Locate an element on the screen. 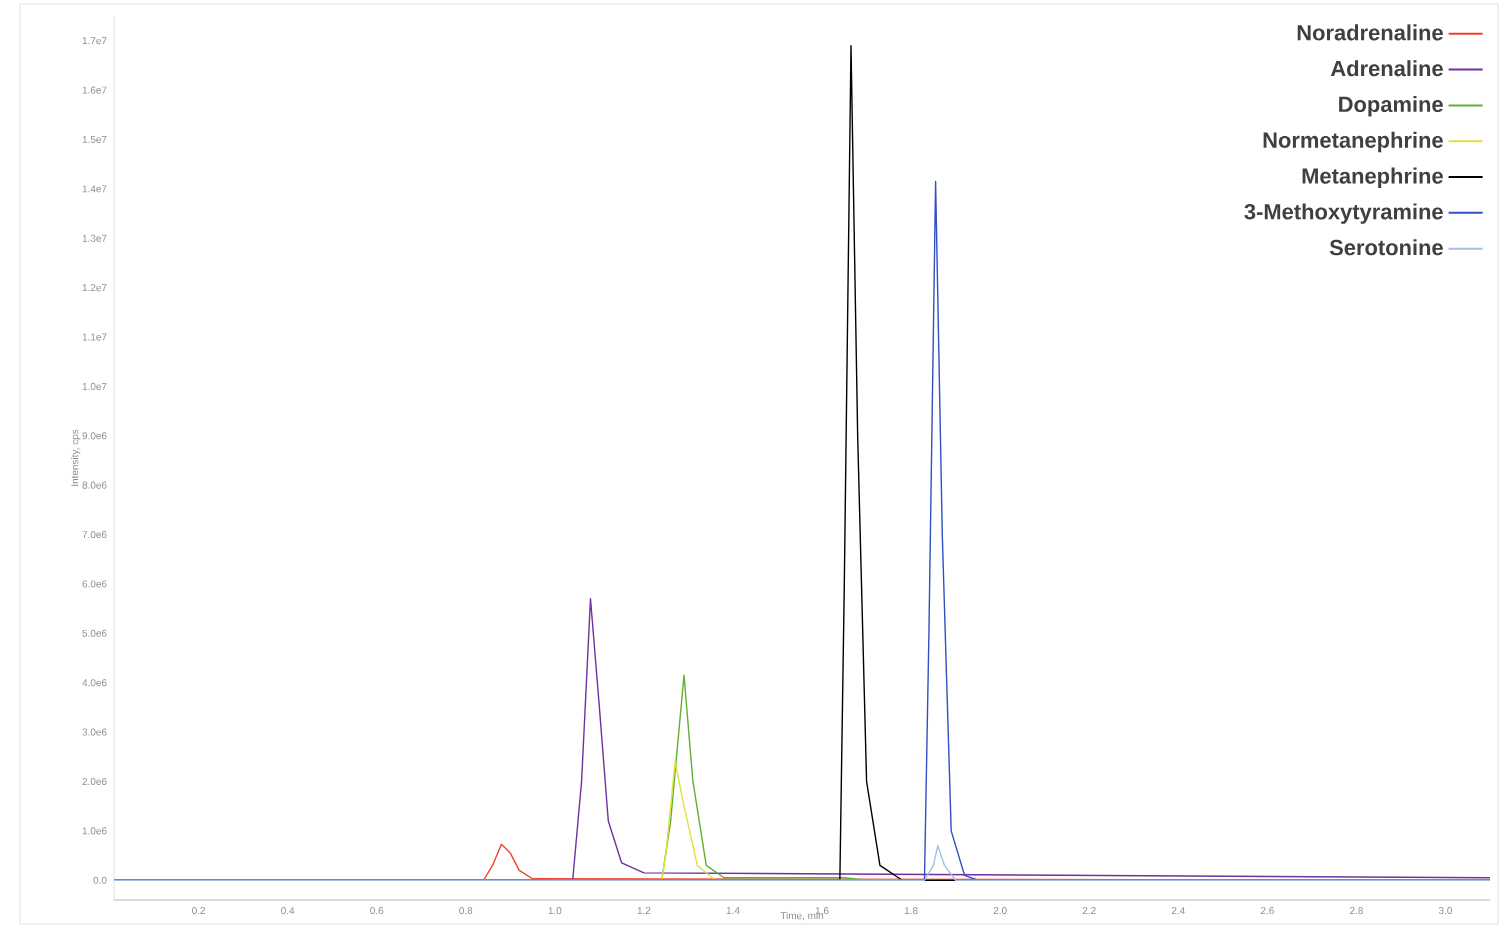  legend-label: Adrenaline is located at coordinates (1386, 68).